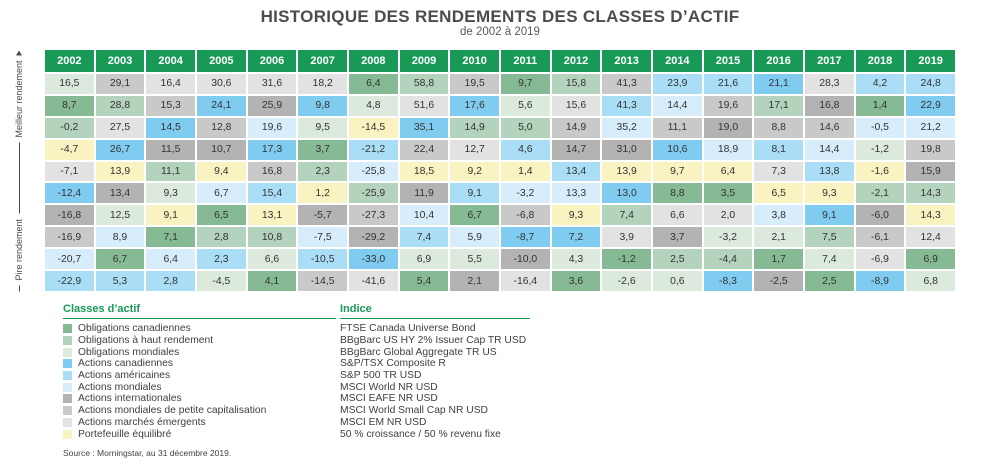 Image resolution: width=1000 pixels, height=470 pixels. Describe the element at coordinates (373, 149) in the screenshot. I see `return-cell: -21,2` at that location.